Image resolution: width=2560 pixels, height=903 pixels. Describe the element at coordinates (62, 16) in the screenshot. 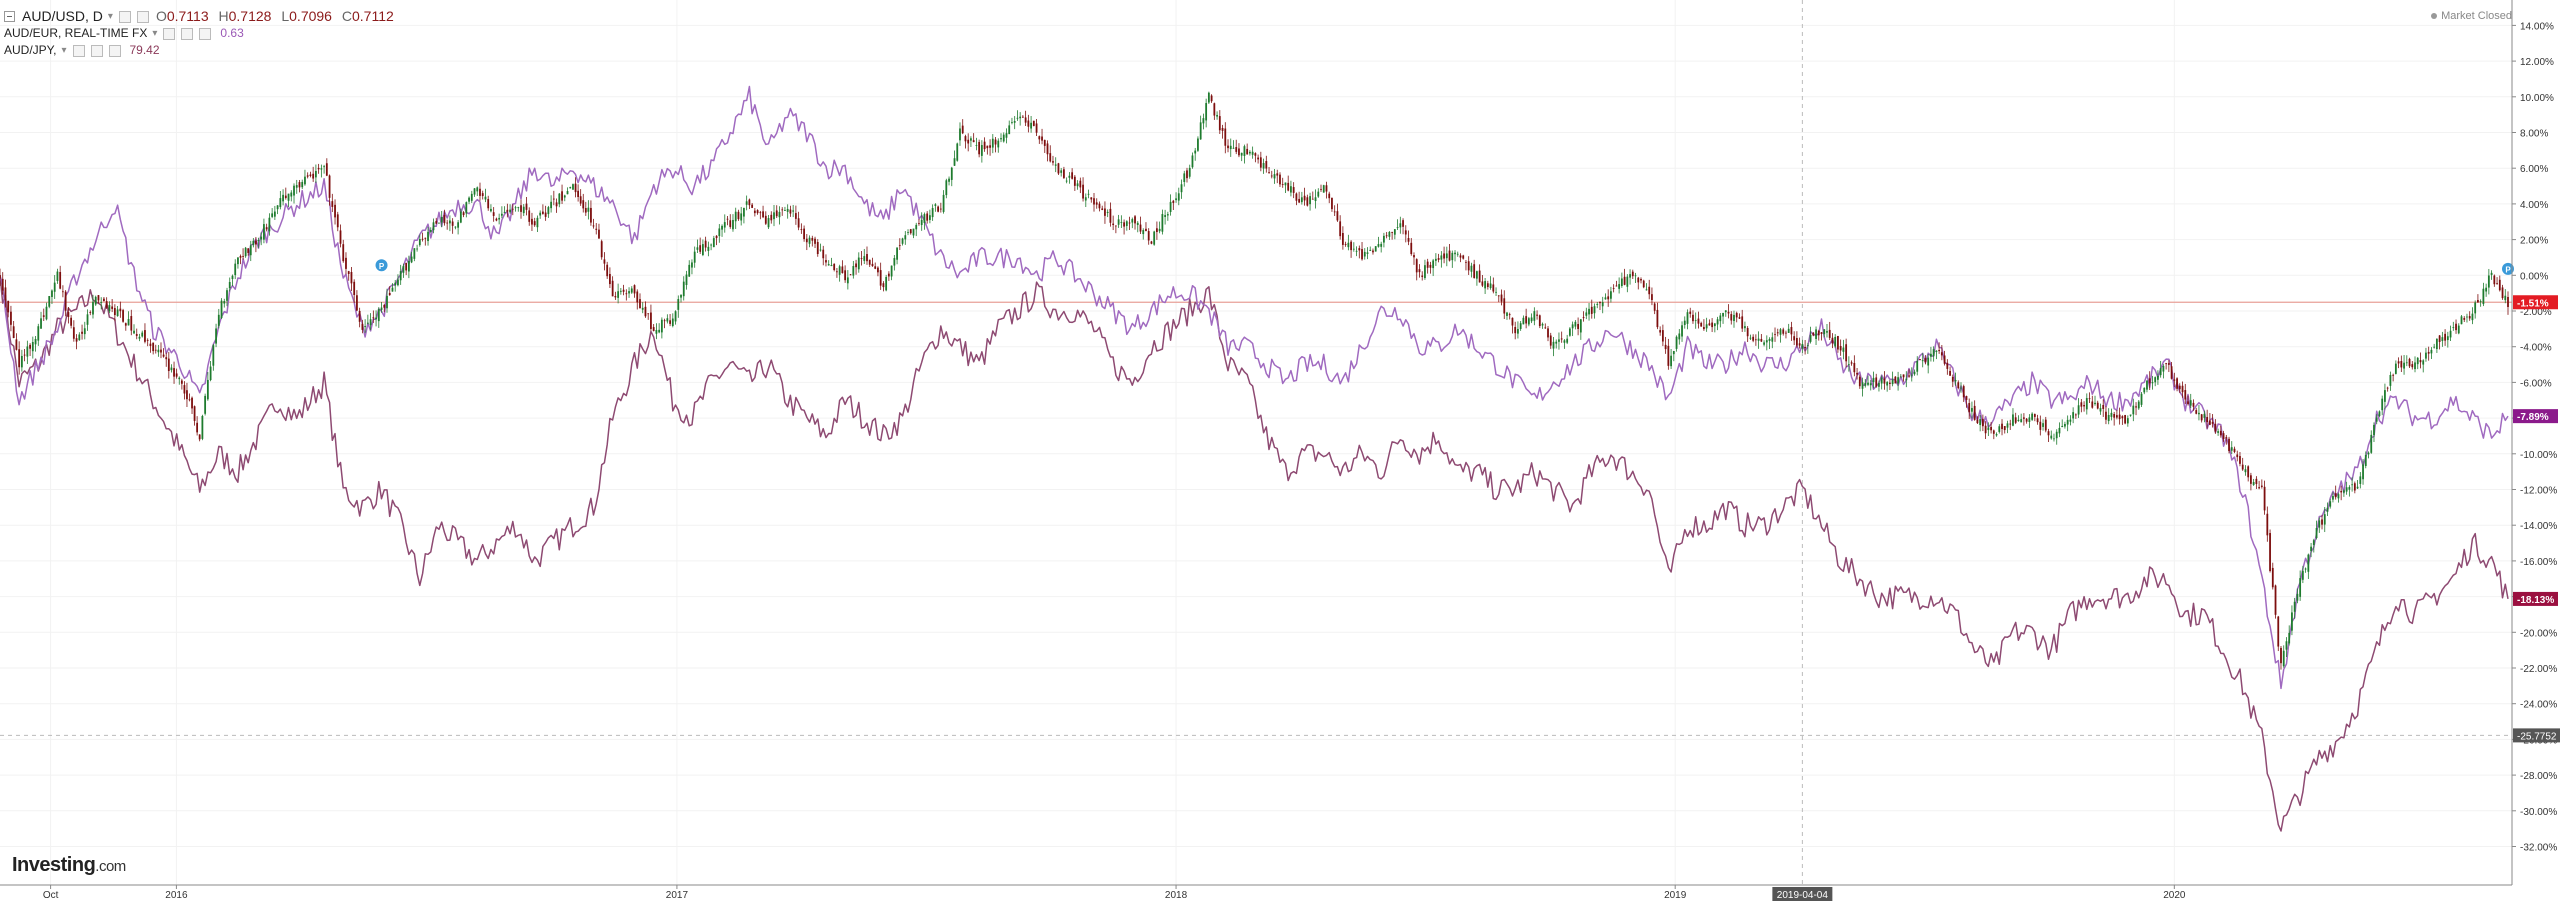

I see `main-symbol: AUD/USD, D` at that location.